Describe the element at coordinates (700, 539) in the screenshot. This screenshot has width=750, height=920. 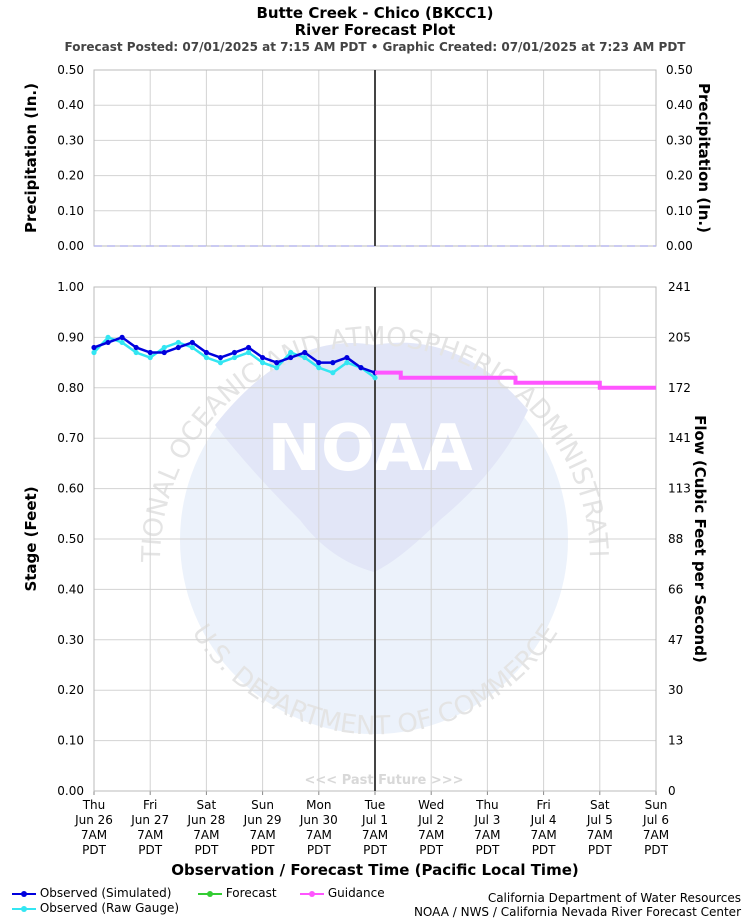
I see `flow-ylabel: Flow (Cubic Feet per Second)` at that location.